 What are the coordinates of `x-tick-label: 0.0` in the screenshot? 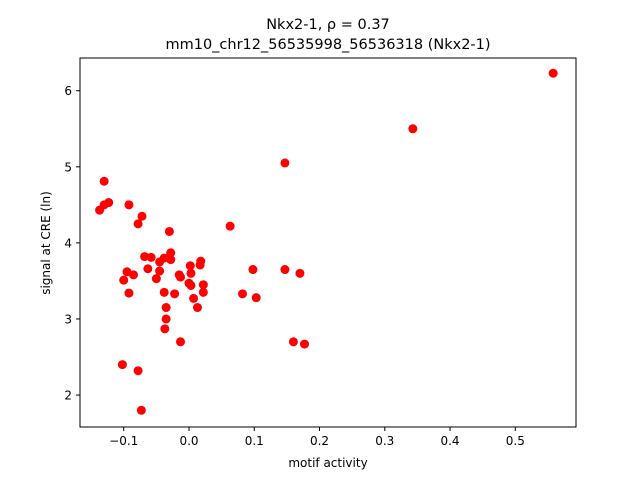 It's located at (188, 441).